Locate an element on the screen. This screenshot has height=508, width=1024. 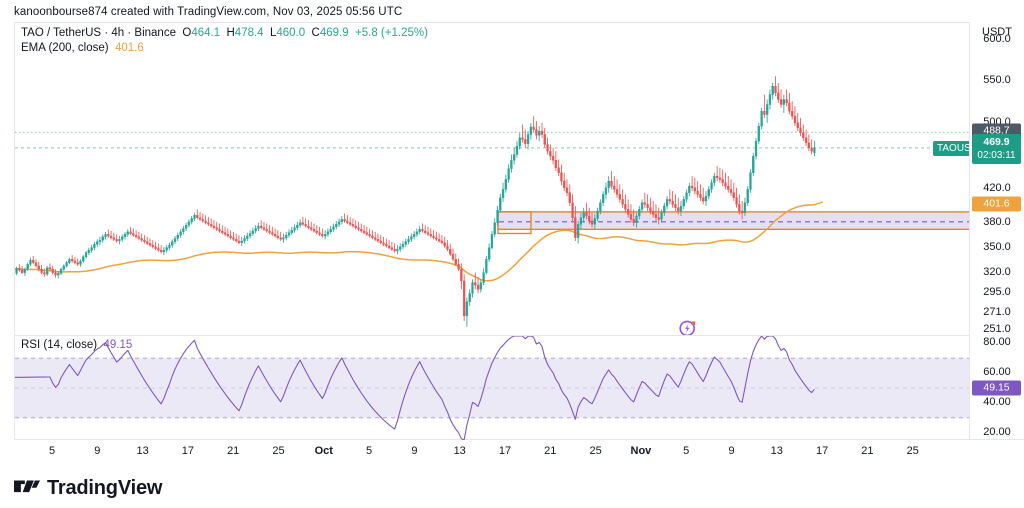
pane-divider is located at coordinates (492, 335).